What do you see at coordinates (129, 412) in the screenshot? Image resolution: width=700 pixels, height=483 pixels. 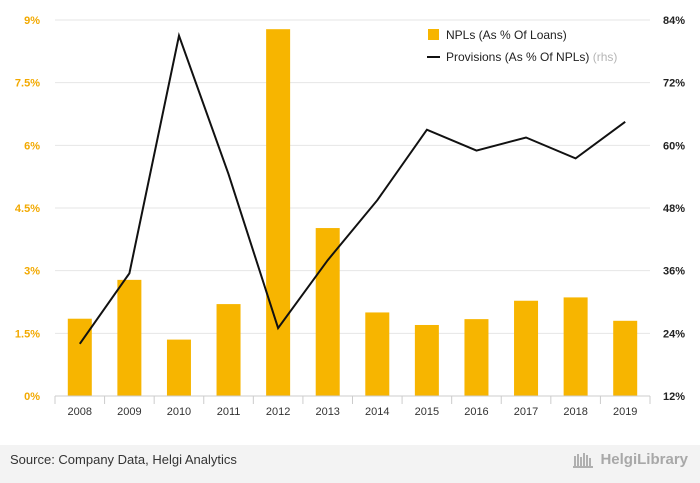 I see `x-tick-label: 2009` at bounding box center [129, 412].